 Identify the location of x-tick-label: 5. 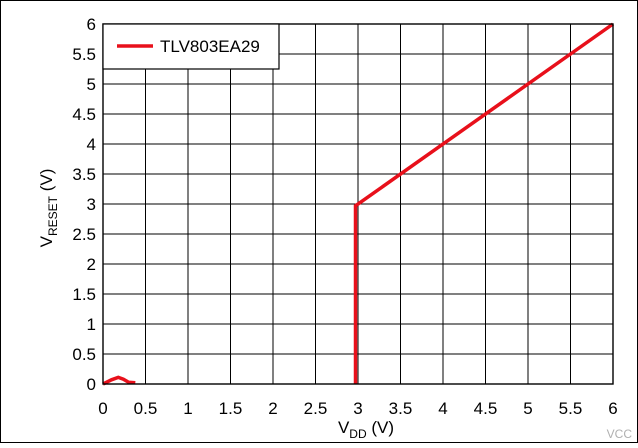
(527, 408).